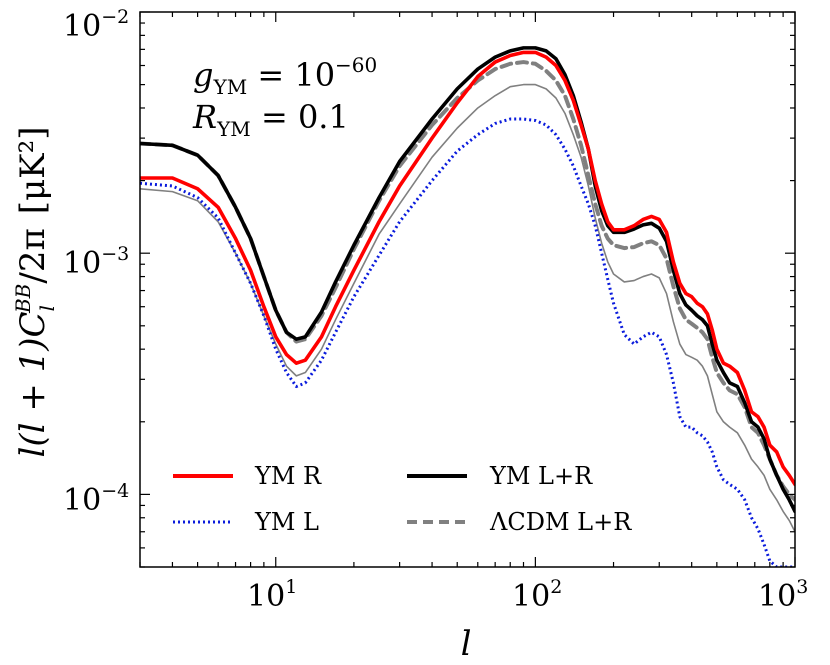 The height and width of the screenshot is (665, 830). Describe the element at coordinates (466, 644) in the screenshot. I see `x-axis-label: l` at that location.